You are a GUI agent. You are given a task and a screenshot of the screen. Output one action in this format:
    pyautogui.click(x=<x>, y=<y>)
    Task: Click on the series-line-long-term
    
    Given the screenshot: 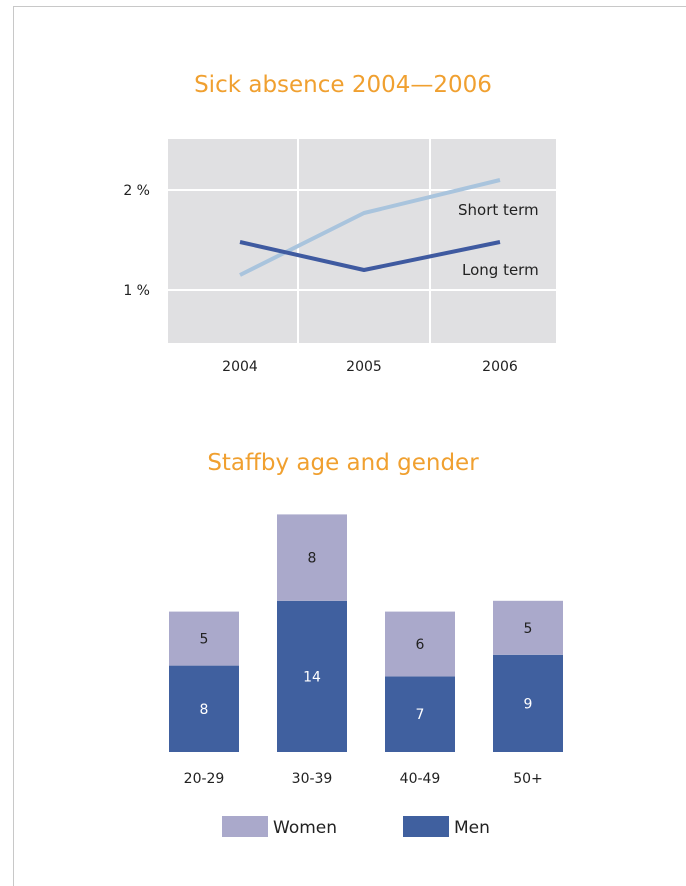 What is the action you would take?
    pyautogui.click(x=370, y=256)
    